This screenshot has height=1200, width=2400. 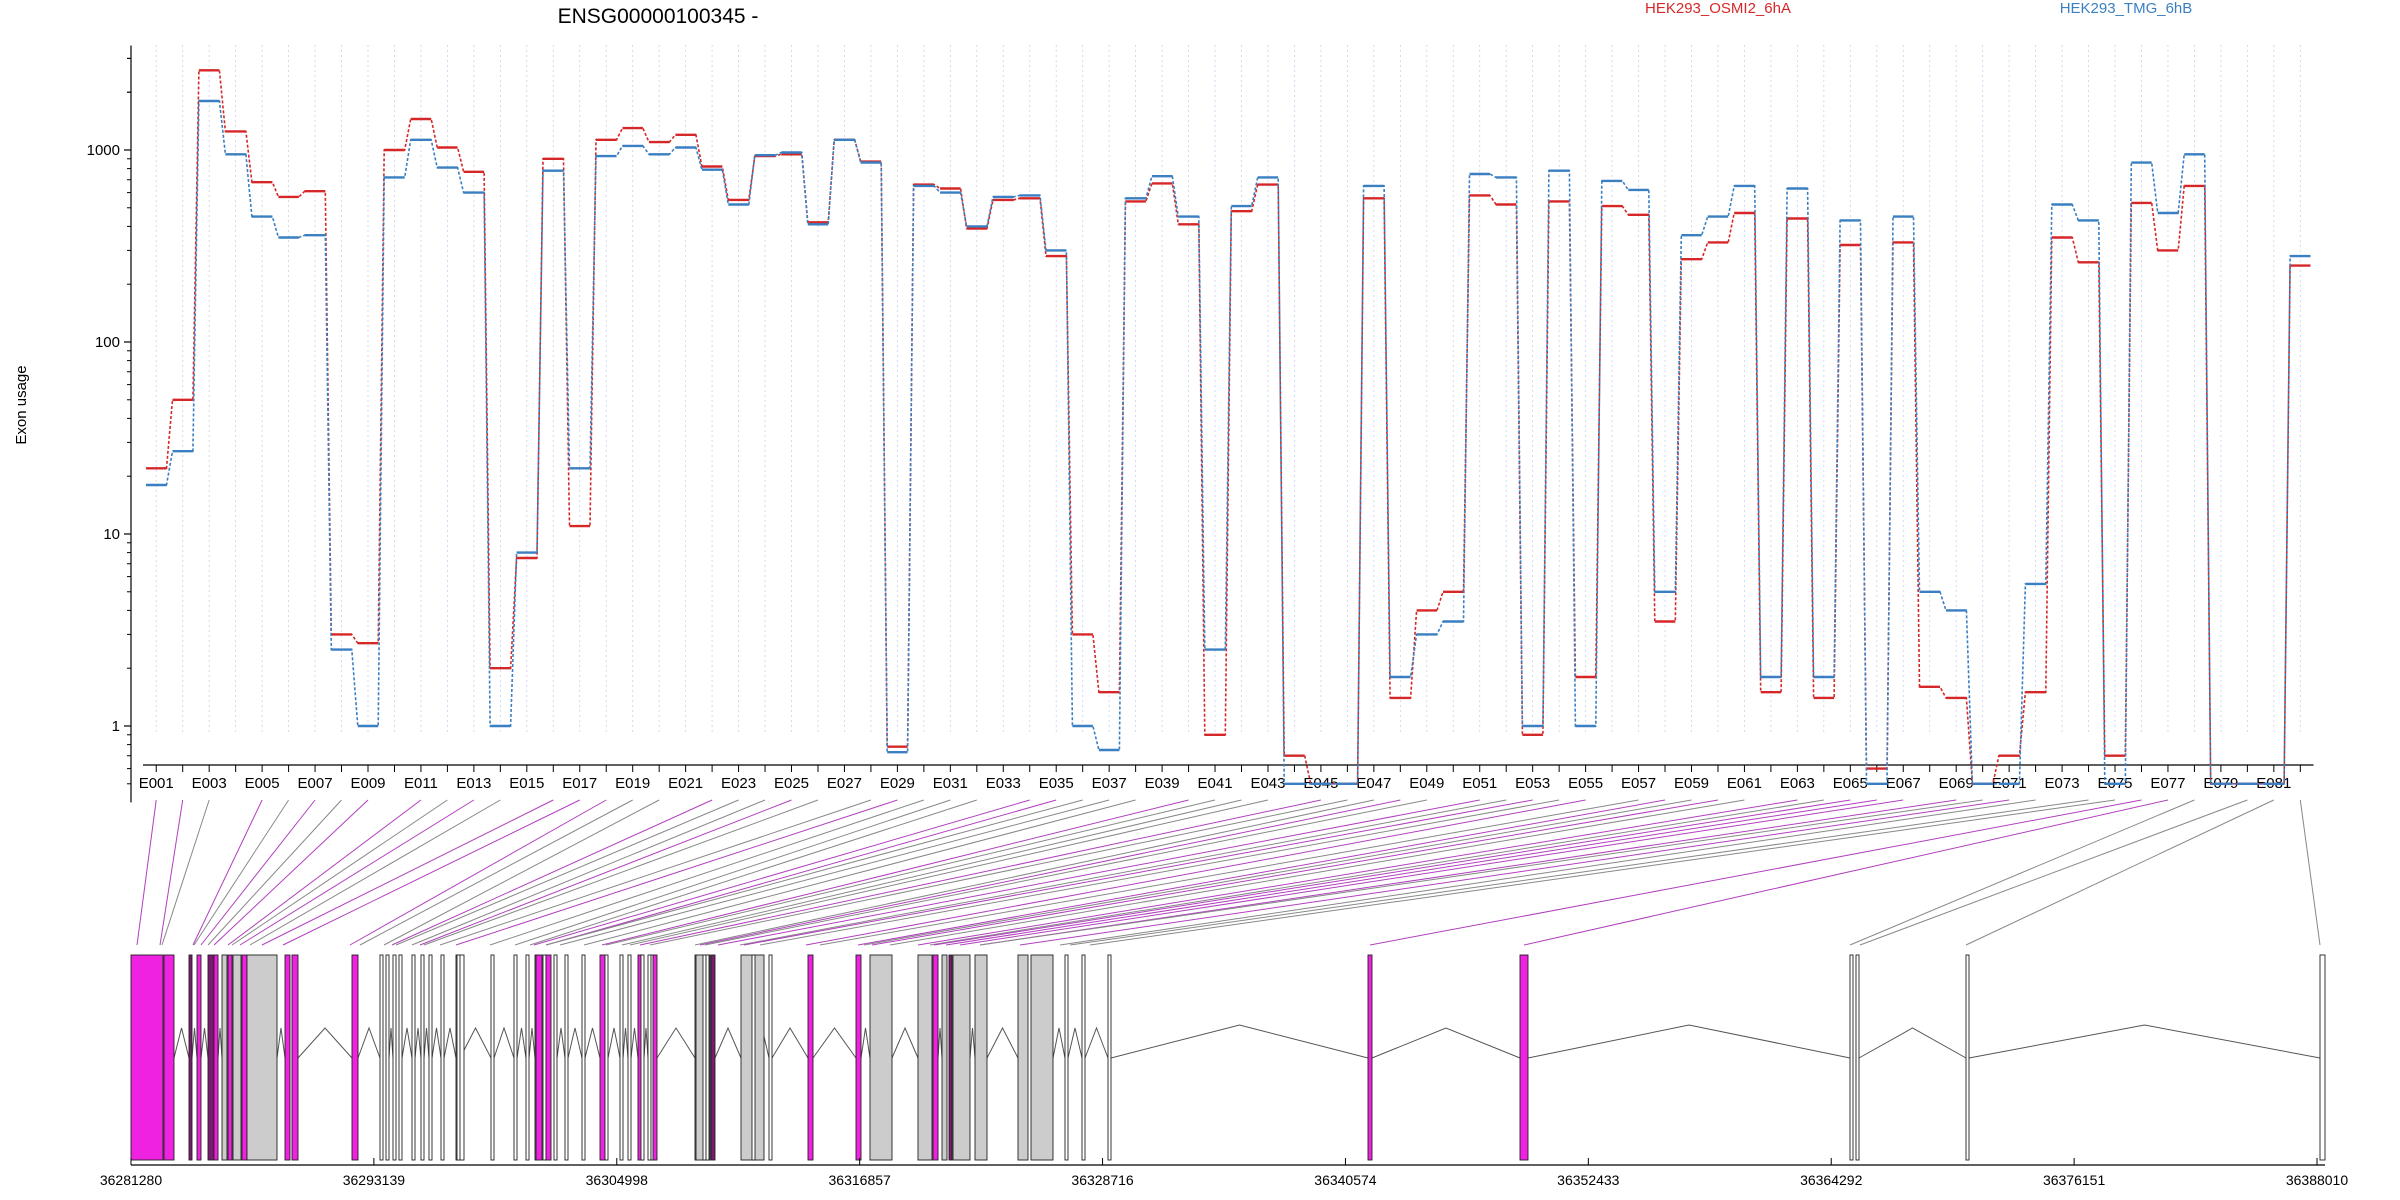 What do you see at coordinates (2167, 783) in the screenshot?
I see `x-tick-label: E077` at bounding box center [2167, 783].